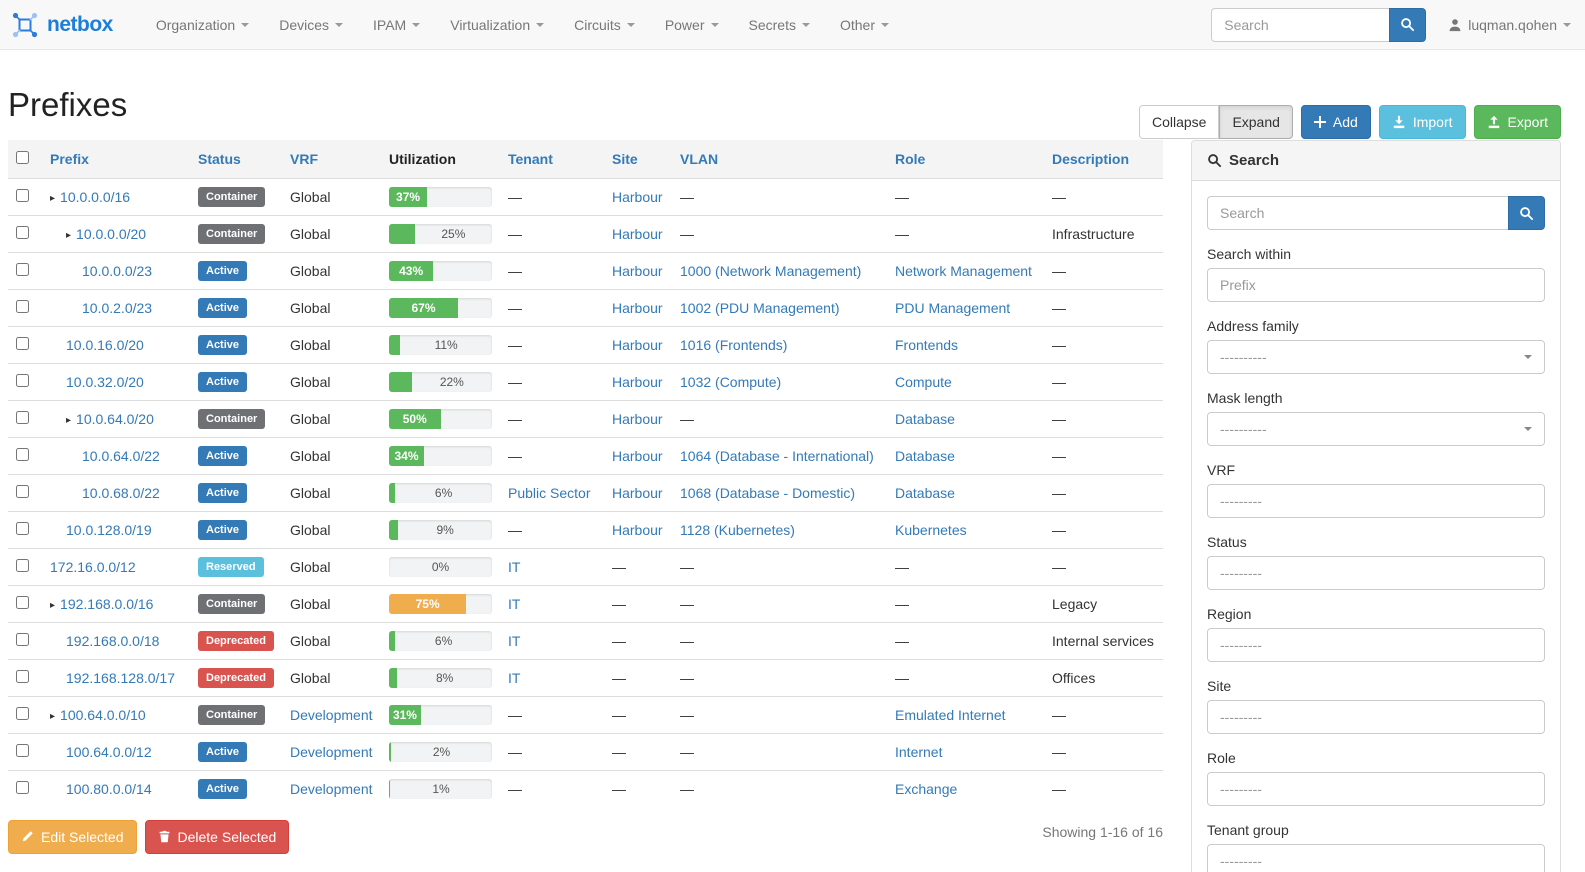 This screenshot has height=872, width=1585. Describe the element at coordinates (1376, 429) in the screenshot. I see `filter-select-mask-length: ----------` at that location.